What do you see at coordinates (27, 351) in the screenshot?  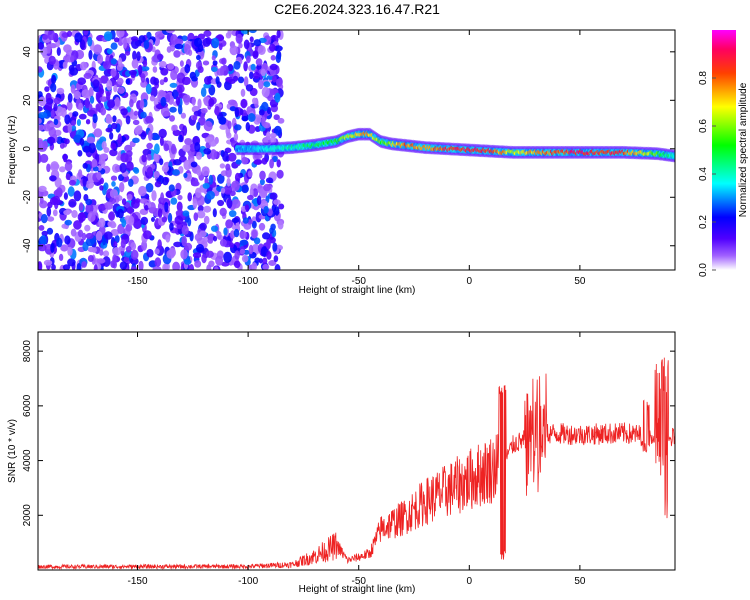 I see `y-tick-label: 8000` at bounding box center [27, 351].